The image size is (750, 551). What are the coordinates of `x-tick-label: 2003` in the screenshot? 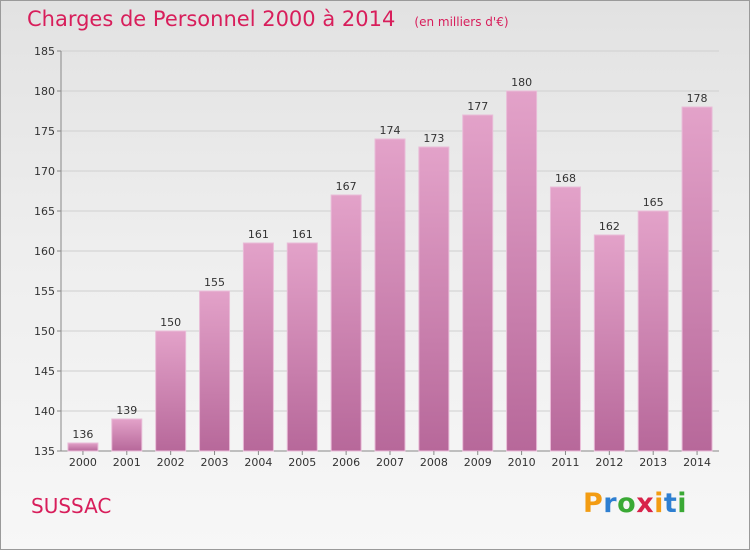 It's located at (215, 462).